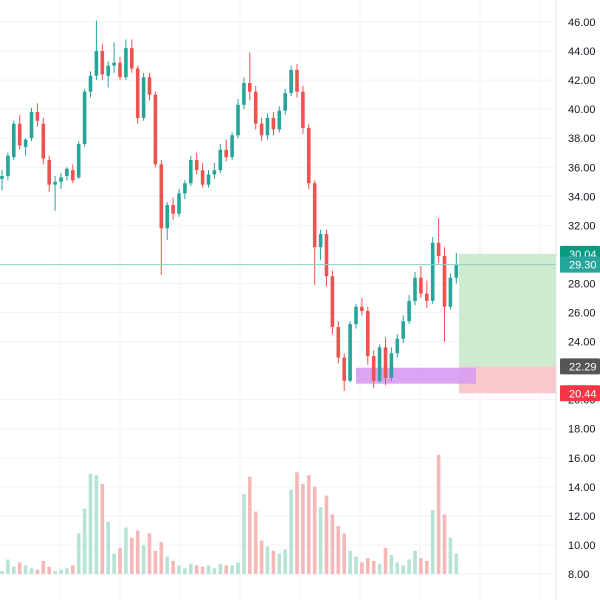  I want to click on target-zone, so click(507, 310).